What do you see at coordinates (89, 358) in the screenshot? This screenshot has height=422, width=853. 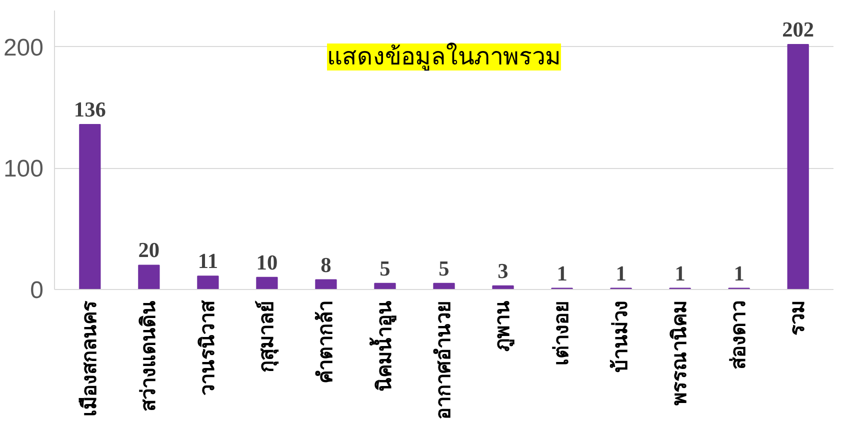 I see `x-tick-label: เมืองสกลนคร` at bounding box center [89, 358].